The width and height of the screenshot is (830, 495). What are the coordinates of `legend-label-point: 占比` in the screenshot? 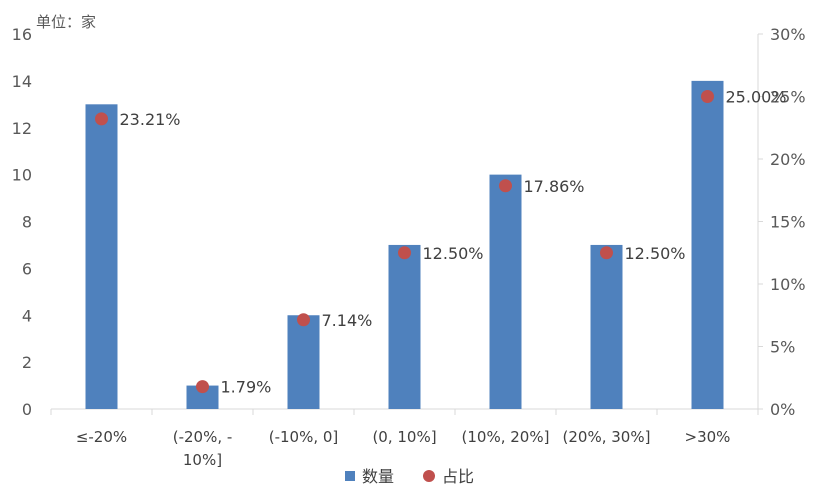 It's located at (458, 476).